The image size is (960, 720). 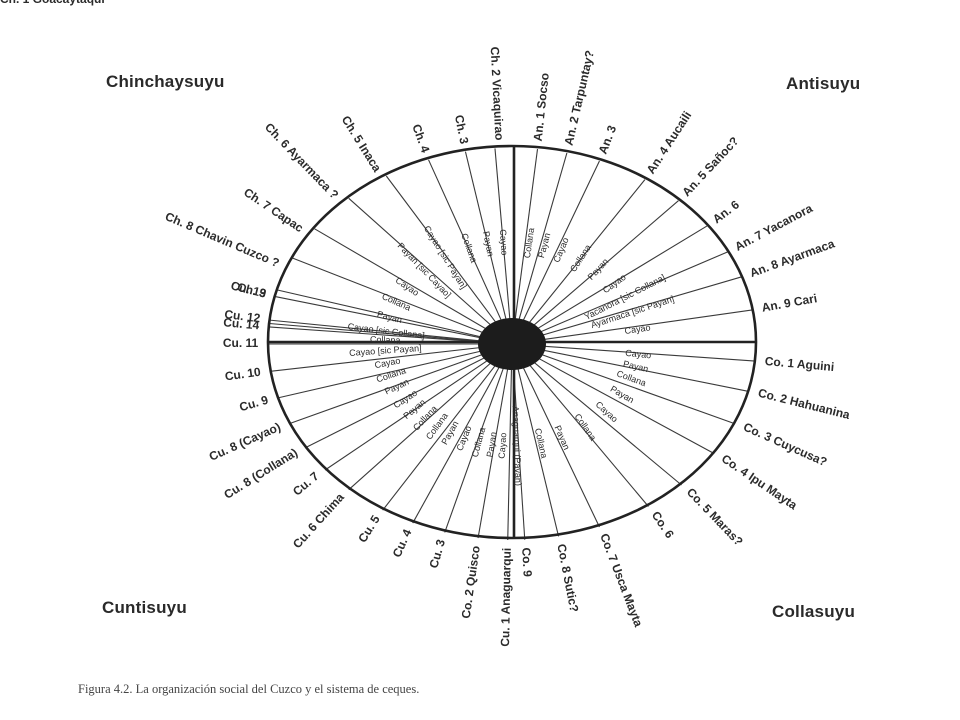 What do you see at coordinates (608, 139) in the screenshot?
I see `group-label: An. 3` at bounding box center [608, 139].